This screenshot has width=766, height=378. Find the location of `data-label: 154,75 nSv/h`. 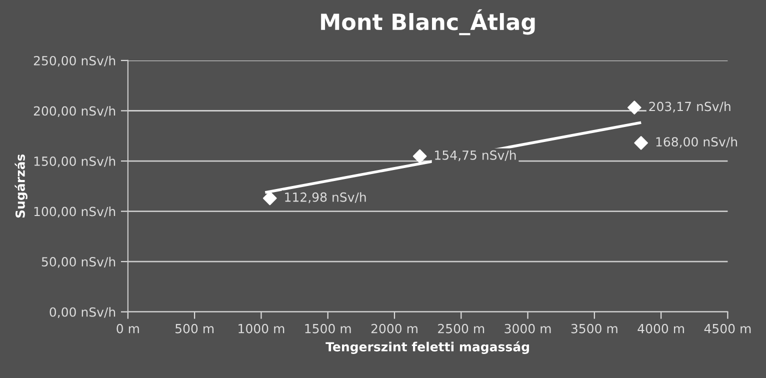

data-label: 154,75 nSv/h is located at coordinates (475, 156).